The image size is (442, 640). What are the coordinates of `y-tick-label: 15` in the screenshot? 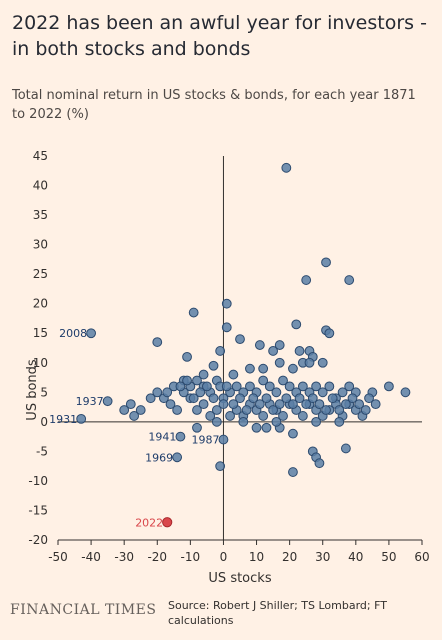 It's located at (40, 333).